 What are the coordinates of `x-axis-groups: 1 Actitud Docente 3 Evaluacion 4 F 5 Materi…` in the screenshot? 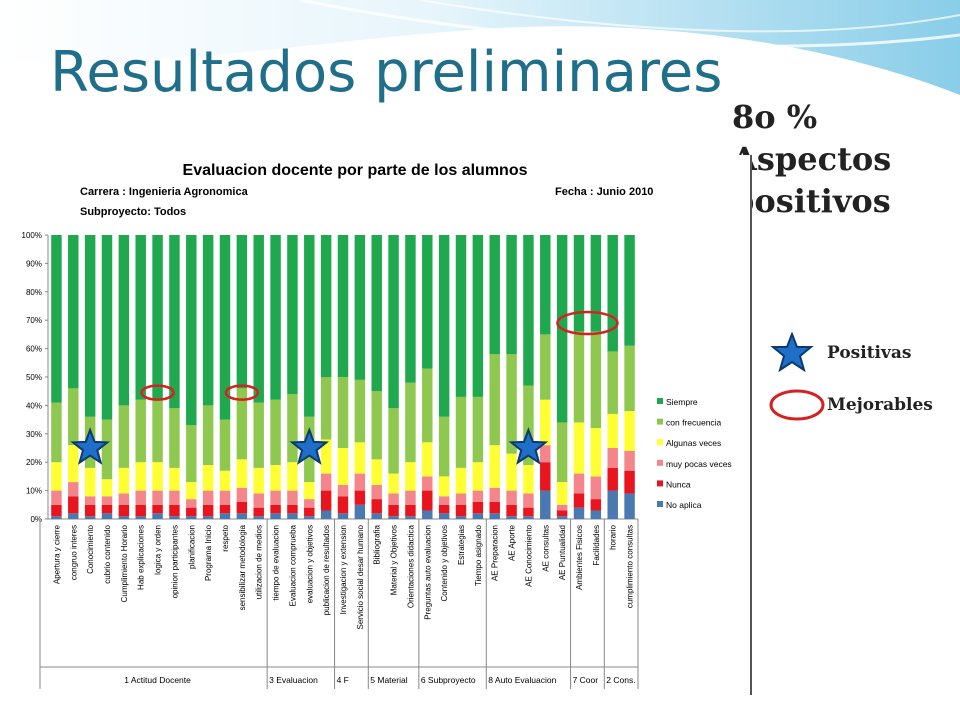 It's located at (339, 604).